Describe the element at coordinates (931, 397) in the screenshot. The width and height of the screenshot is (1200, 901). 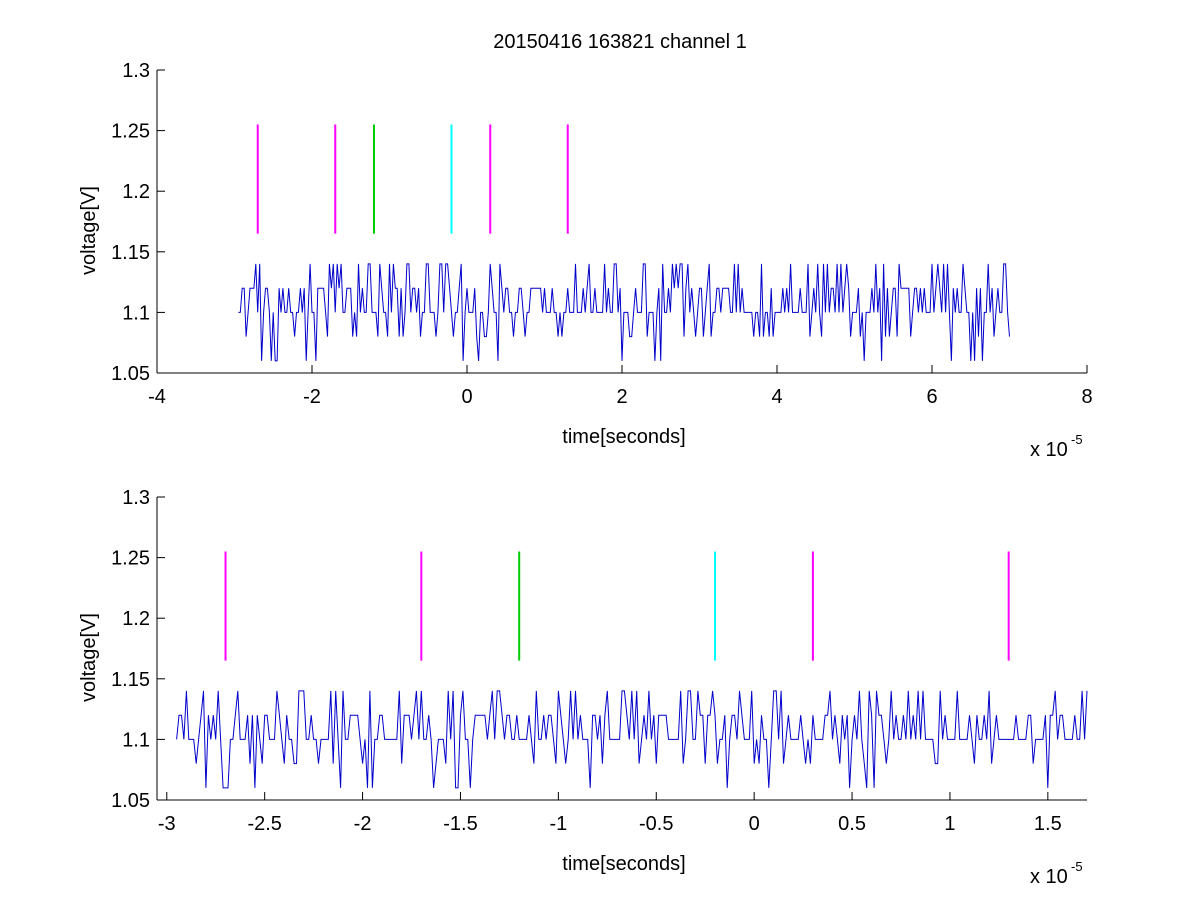
I see `x-tick-label: 6` at that location.